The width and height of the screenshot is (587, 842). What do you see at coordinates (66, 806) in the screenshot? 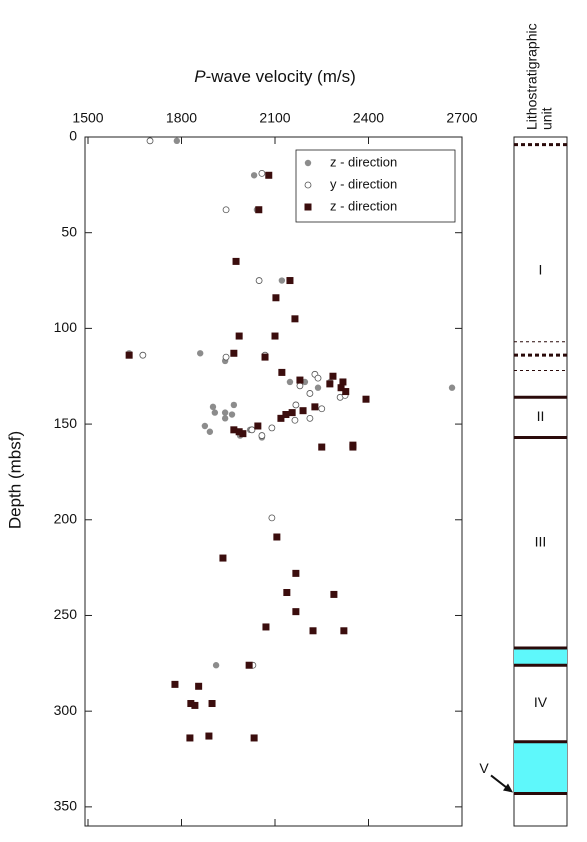
I see `y-tick-label: 350` at bounding box center [66, 806].